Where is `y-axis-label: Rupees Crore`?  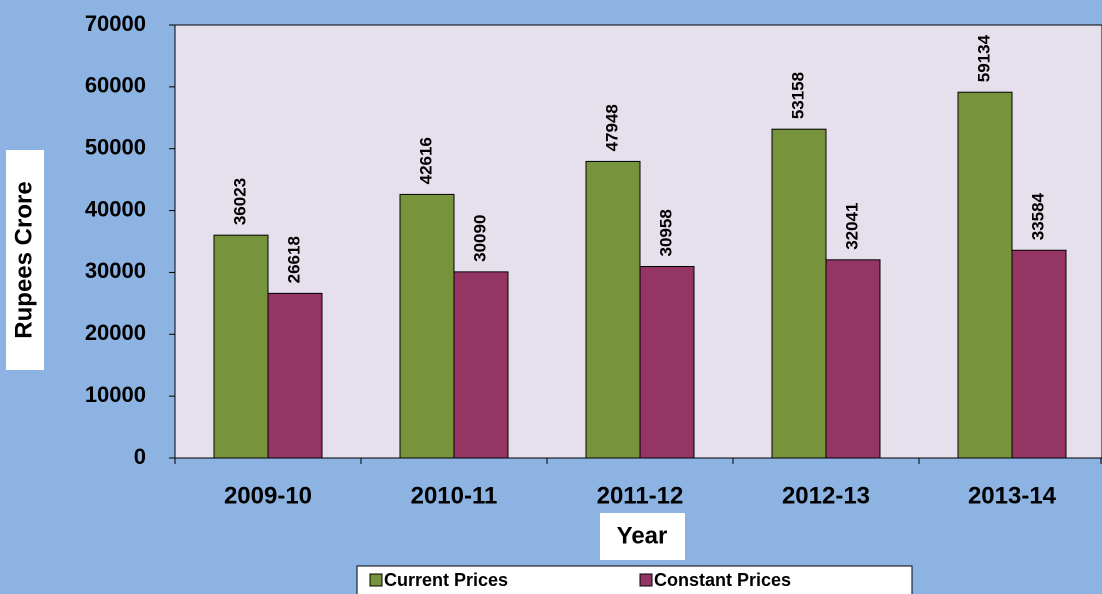 y-axis-label: Rupees Crore is located at coordinates (23, 259).